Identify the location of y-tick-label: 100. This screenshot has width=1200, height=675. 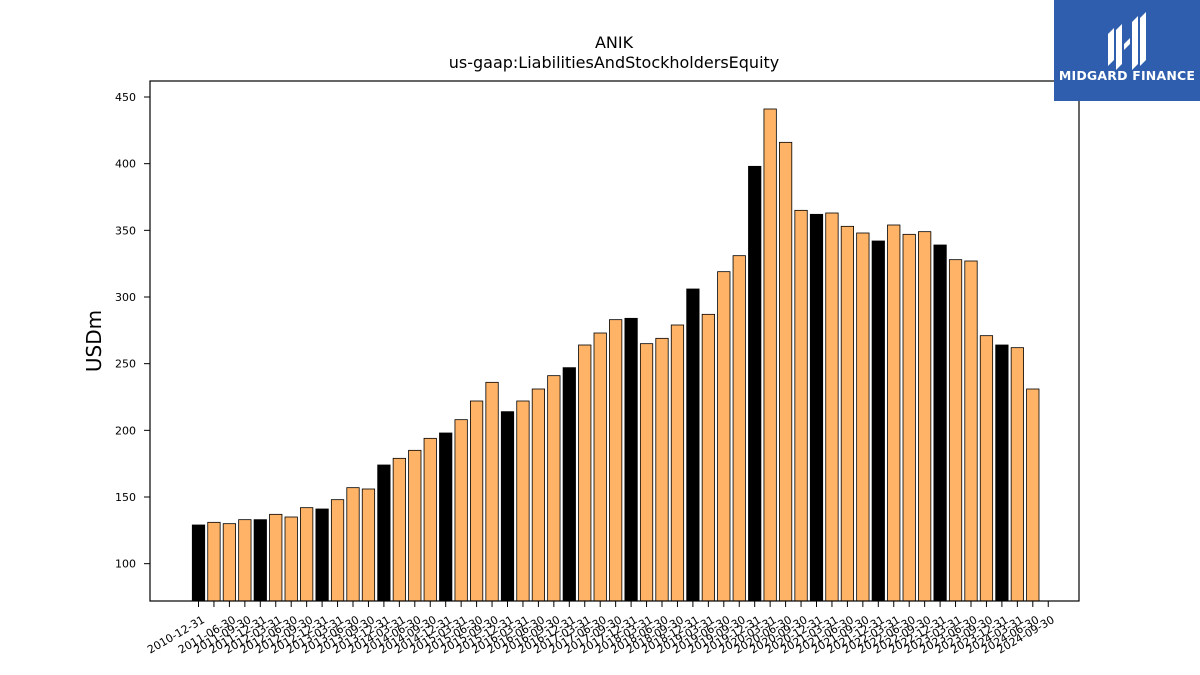
(125, 564).